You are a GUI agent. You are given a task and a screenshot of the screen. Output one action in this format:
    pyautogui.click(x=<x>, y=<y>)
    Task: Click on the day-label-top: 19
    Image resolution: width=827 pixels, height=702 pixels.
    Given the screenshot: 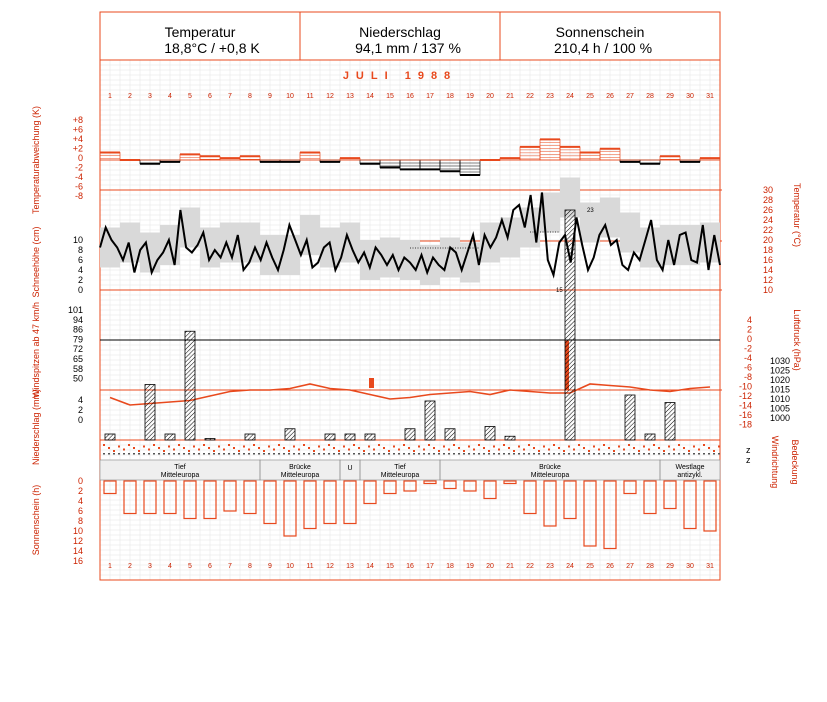 What is the action you would take?
    pyautogui.click(x=470, y=96)
    